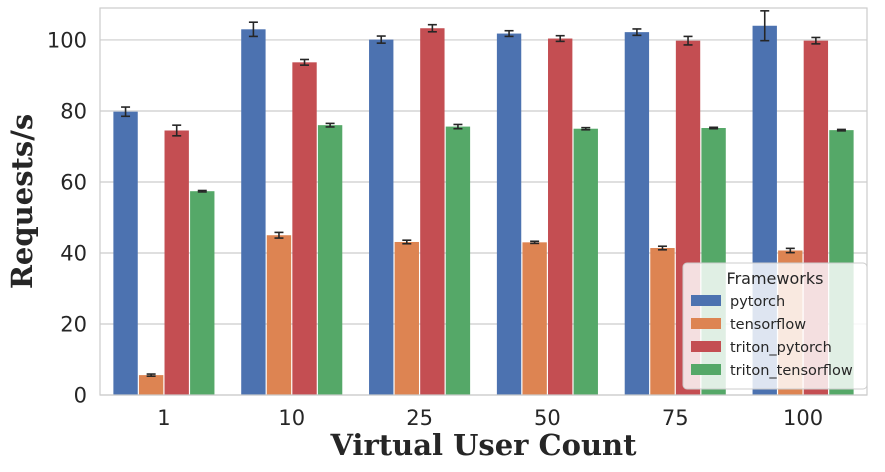  What do you see at coordinates (781, 348) in the screenshot?
I see `legend-label: triton_pytorch` at bounding box center [781, 348].